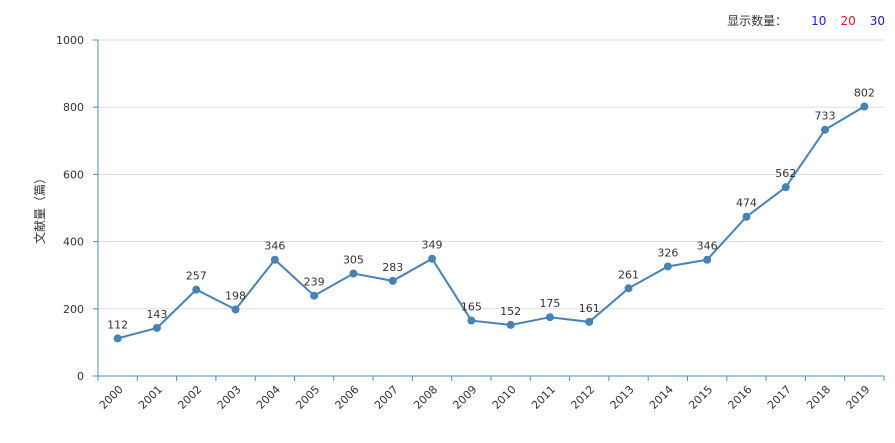 The image size is (895, 443). I want to click on x-tick-label: 2016, so click(740, 397).